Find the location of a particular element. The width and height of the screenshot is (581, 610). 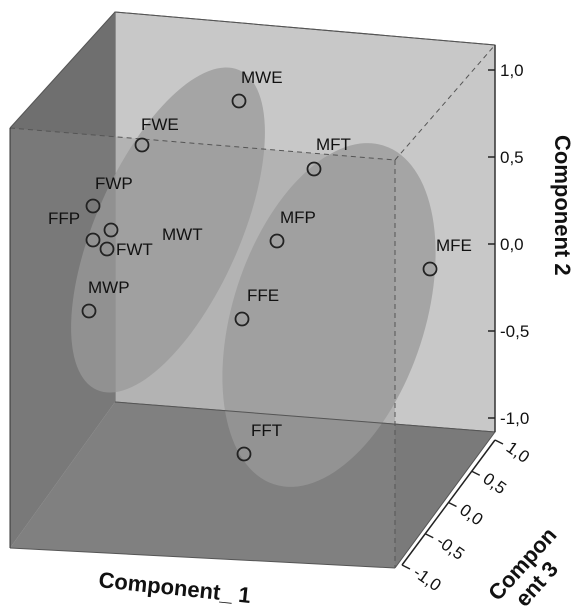

point-label-fwp: FWP is located at coordinates (114, 183).